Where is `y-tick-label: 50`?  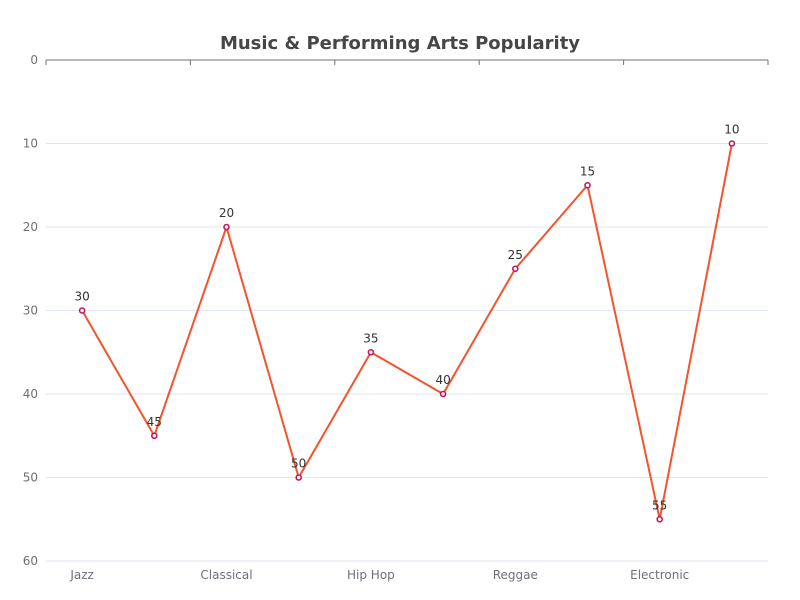 y-tick-label: 50 is located at coordinates (30, 478).